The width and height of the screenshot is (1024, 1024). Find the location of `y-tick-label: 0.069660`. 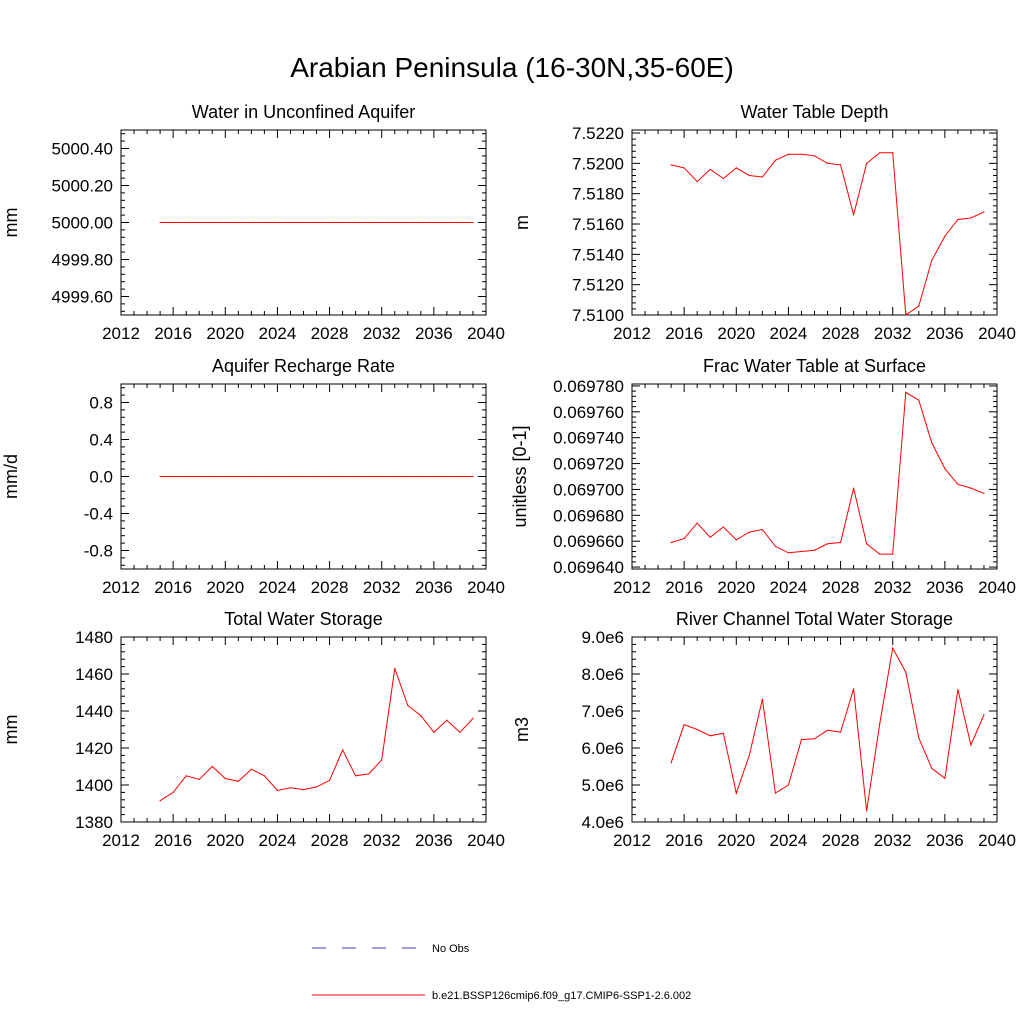

y-tick-label: 0.069660 is located at coordinates (588, 541).